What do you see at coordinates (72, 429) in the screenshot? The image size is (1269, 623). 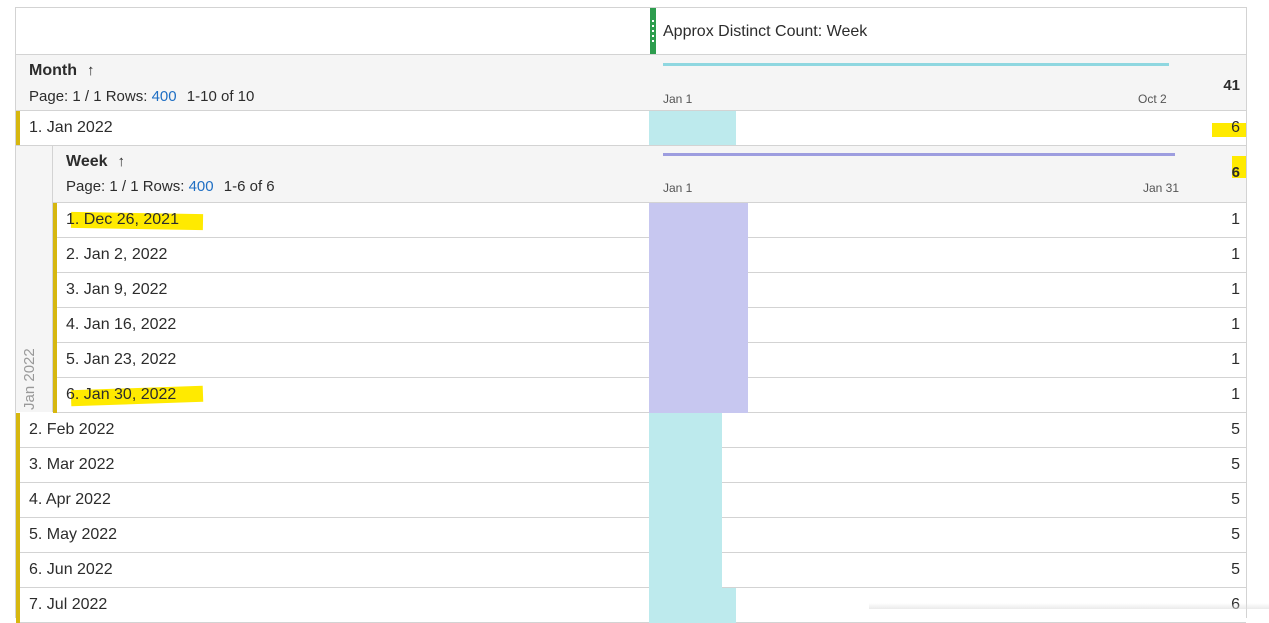 I see `row-label: 2. Feb 2022` at bounding box center [72, 429].